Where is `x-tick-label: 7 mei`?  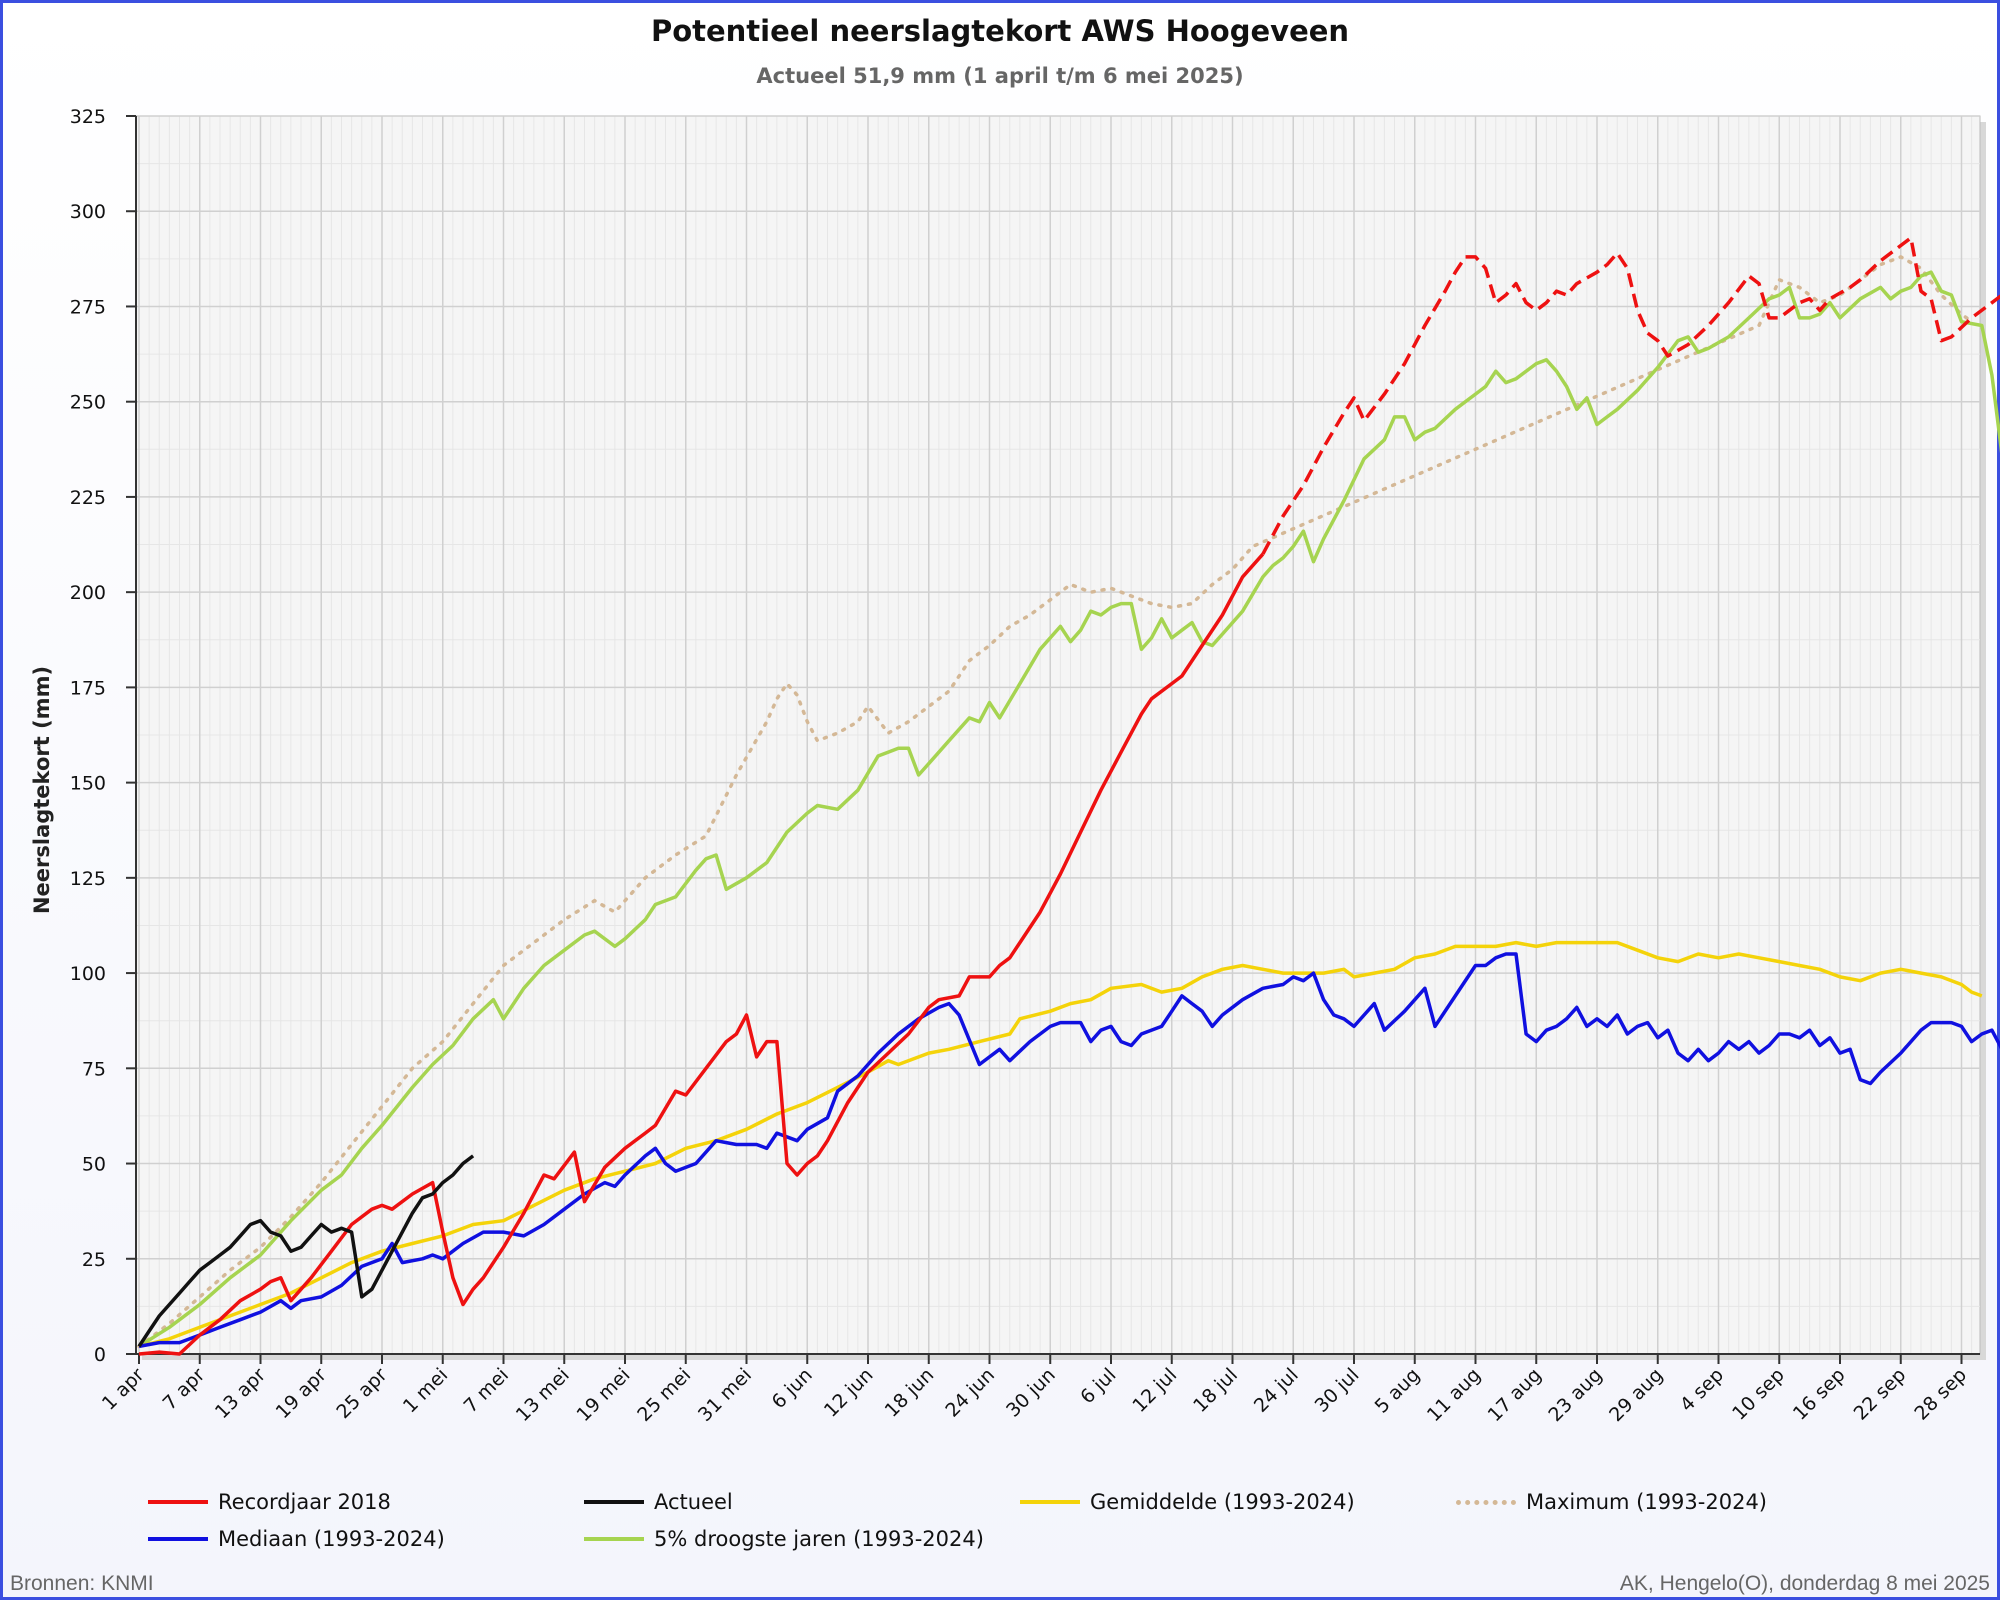 x-tick-label: 7 mei is located at coordinates (486, 1390).